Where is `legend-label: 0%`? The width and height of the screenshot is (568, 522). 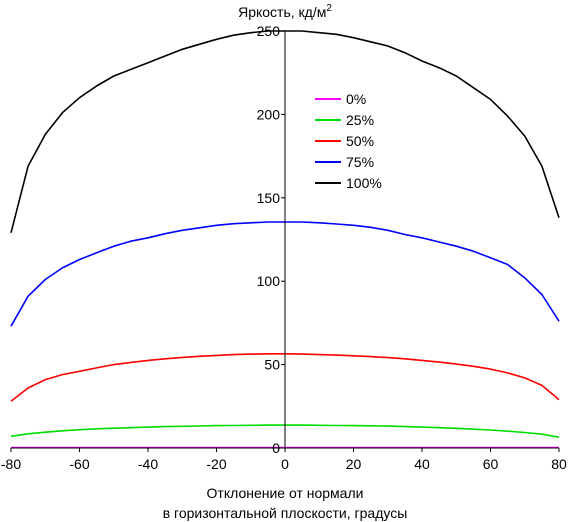 legend-label: 0% is located at coordinates (356, 99).